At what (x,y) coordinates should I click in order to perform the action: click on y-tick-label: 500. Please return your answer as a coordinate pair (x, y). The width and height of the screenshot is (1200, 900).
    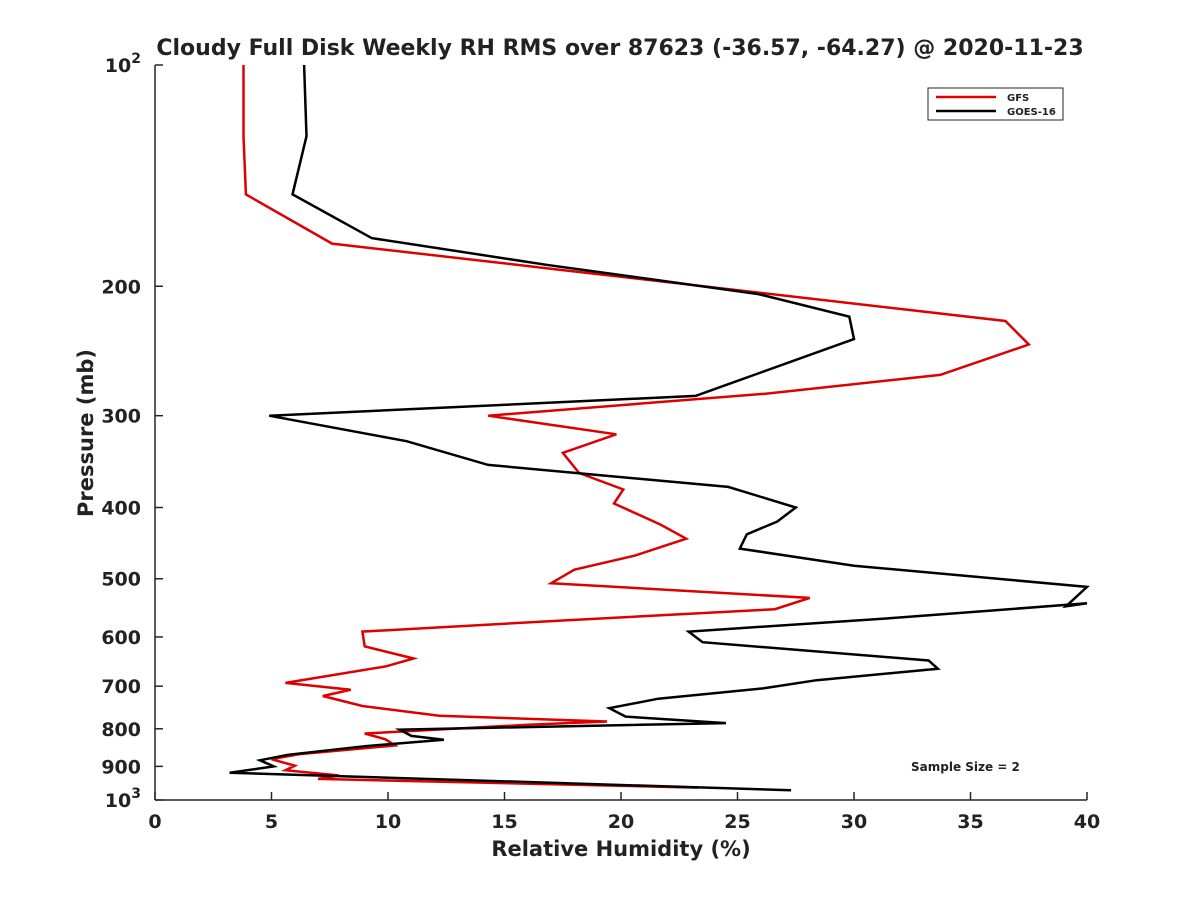
    Looking at the image, I should click on (121, 580).